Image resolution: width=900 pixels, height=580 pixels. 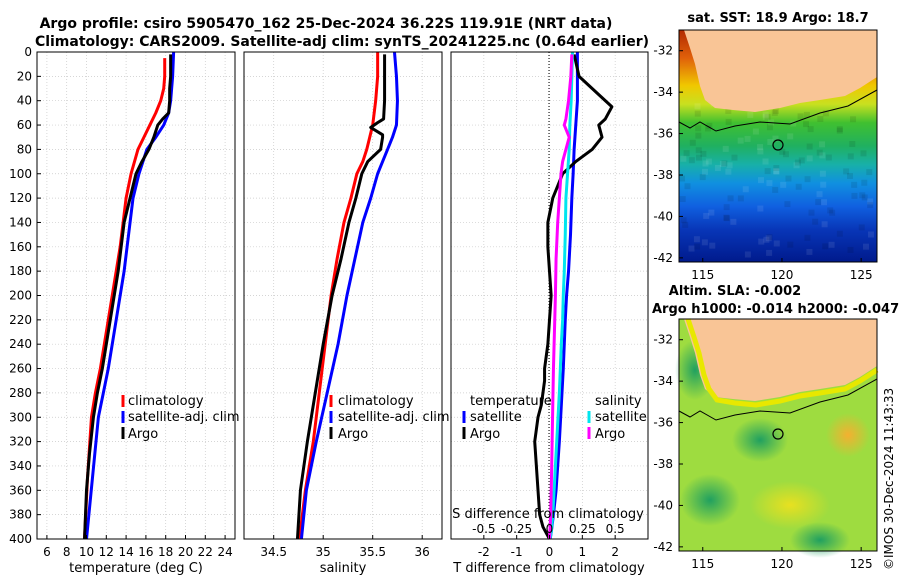 I want to click on x-tick-label: 1, so click(x=583, y=552).